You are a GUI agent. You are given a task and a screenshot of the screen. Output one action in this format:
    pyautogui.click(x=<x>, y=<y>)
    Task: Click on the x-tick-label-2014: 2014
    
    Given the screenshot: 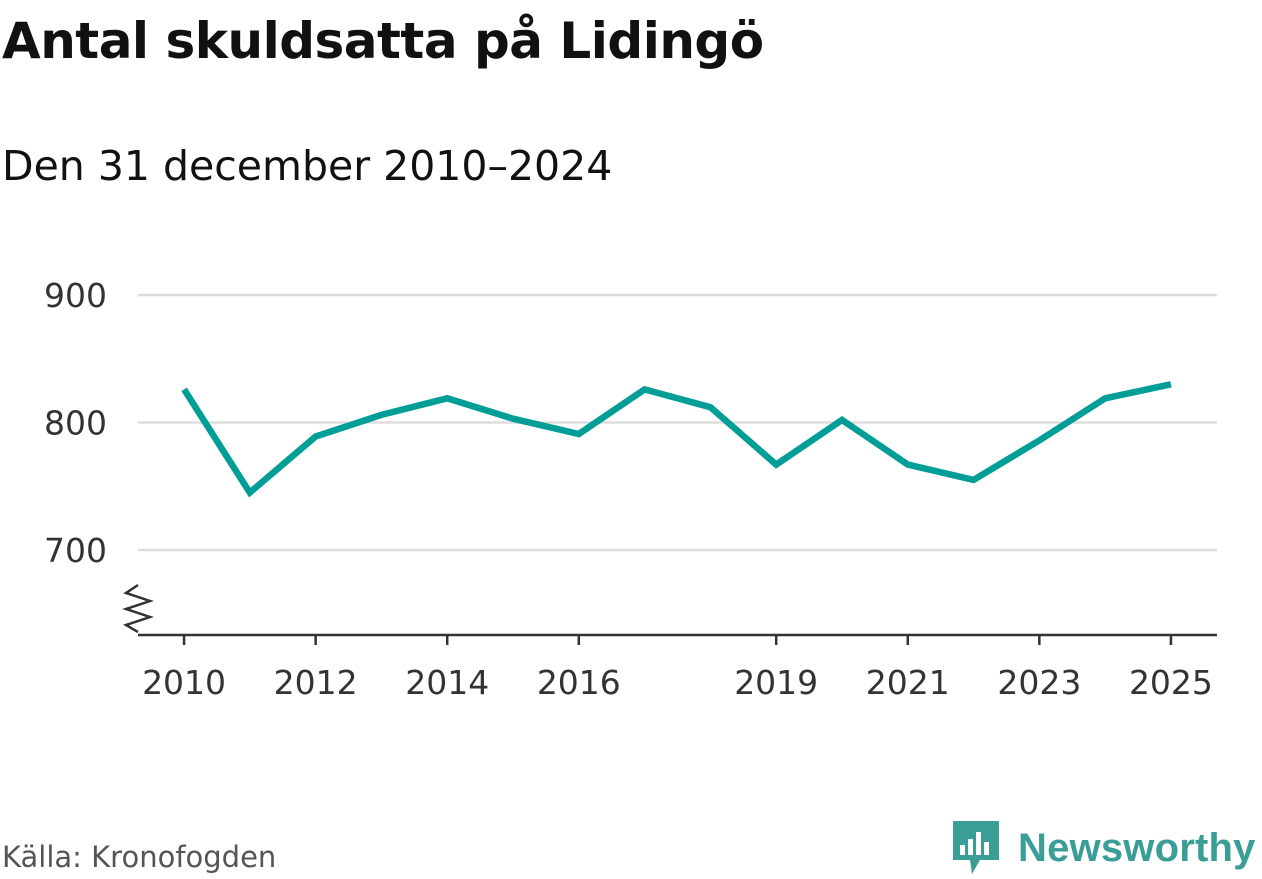 What is the action you would take?
    pyautogui.click(x=447, y=682)
    